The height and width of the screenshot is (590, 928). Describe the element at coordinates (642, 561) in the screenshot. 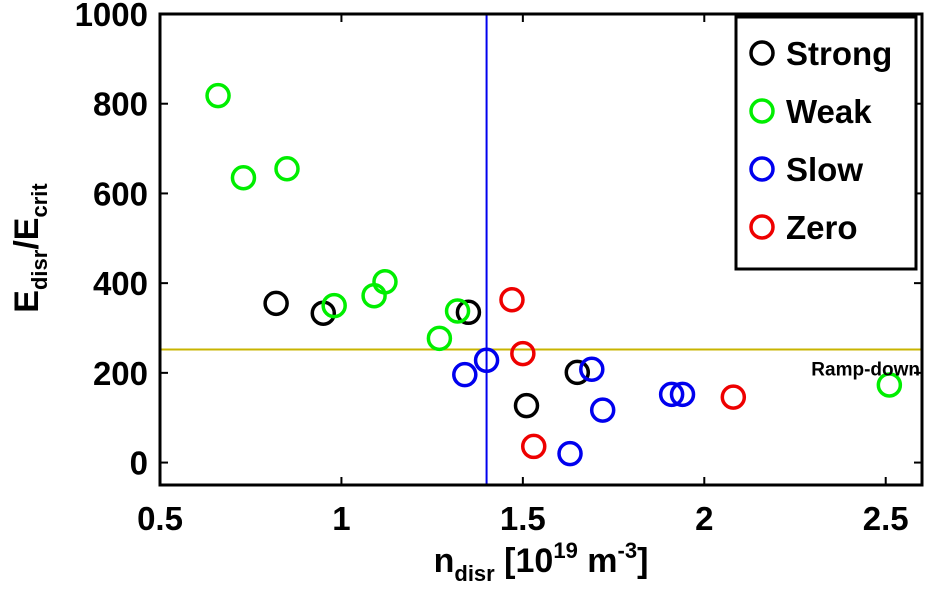

I see `x-axis-title-unit-c: ]` at that location.